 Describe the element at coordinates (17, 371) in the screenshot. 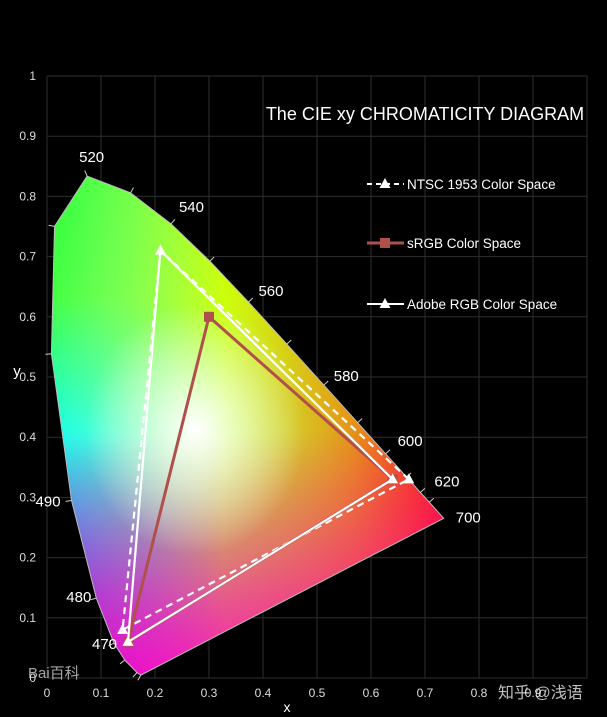

I see `y-axis-label: y` at that location.